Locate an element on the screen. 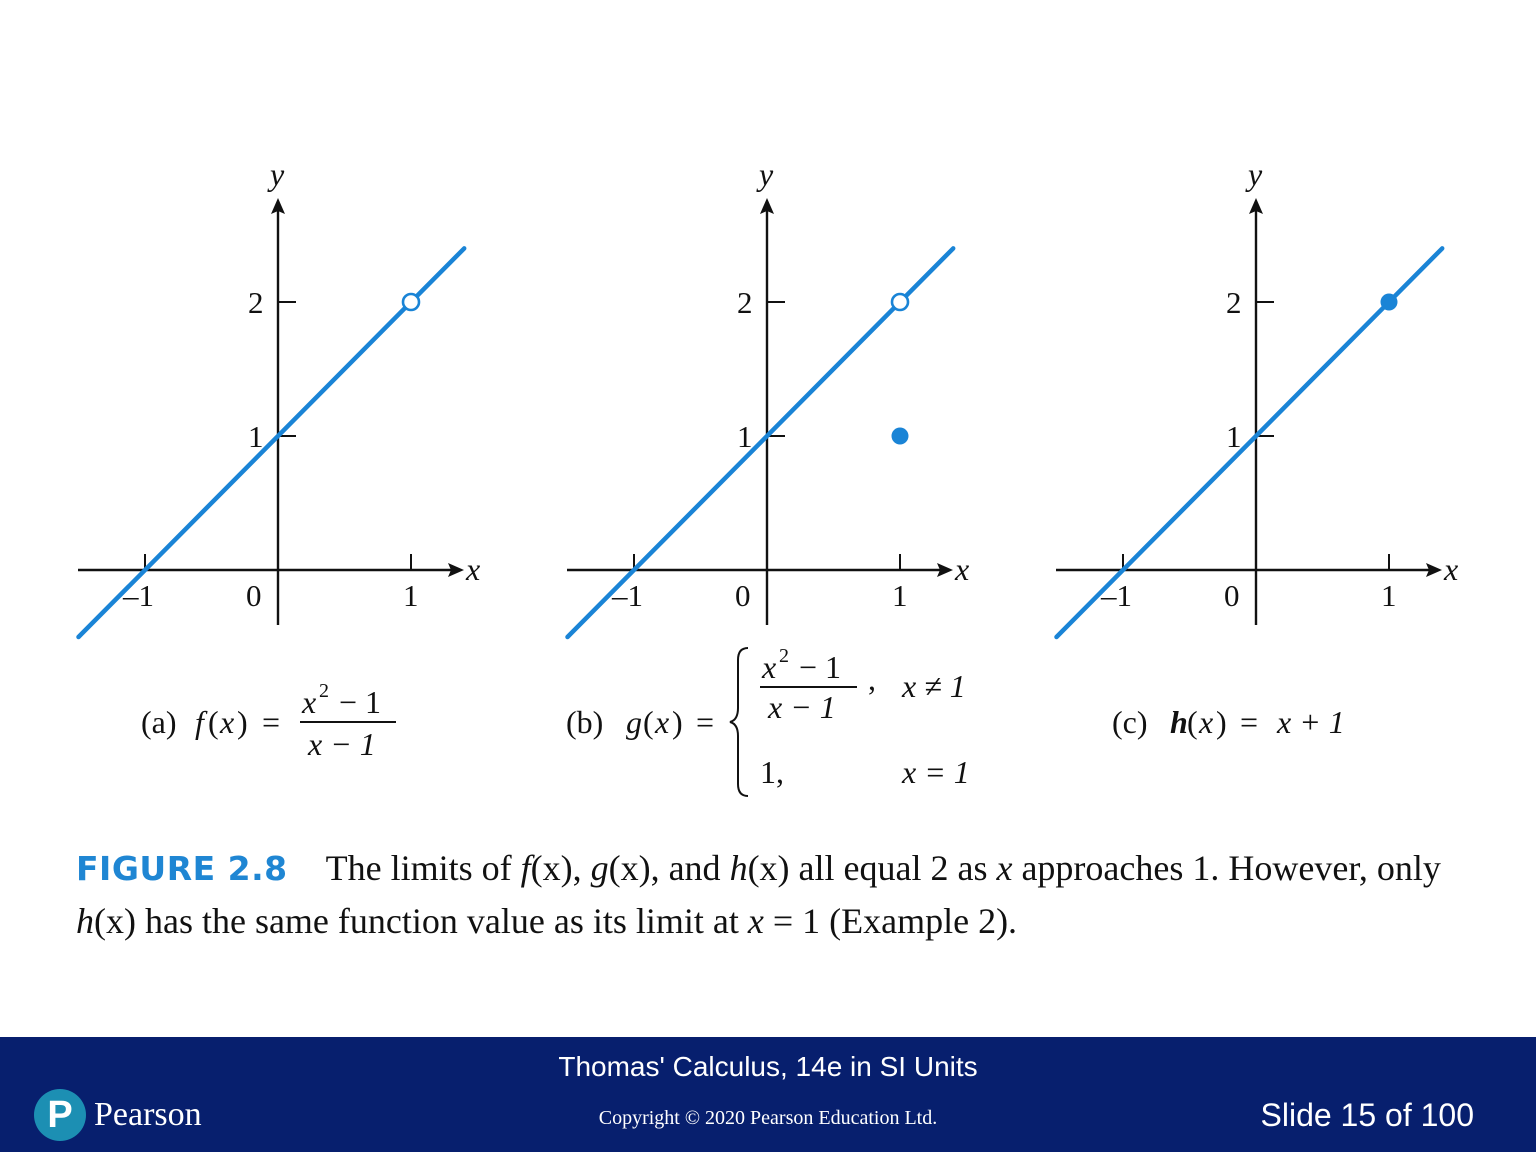 The height and width of the screenshot is (1152, 1536). caption-a-num-exp: 2 is located at coordinates (324, 691).